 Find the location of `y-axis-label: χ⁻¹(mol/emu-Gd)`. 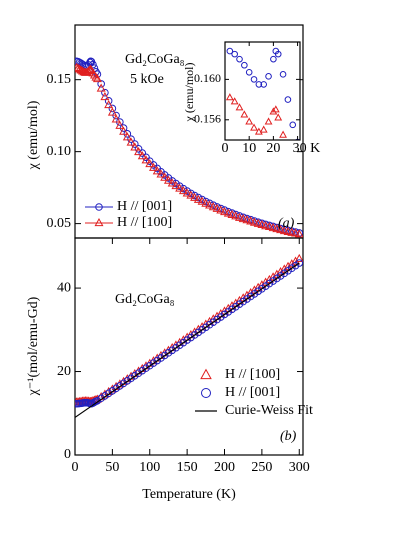

y-axis-label: χ⁻¹(mol/emu-Gd) is located at coordinates (33, 346).